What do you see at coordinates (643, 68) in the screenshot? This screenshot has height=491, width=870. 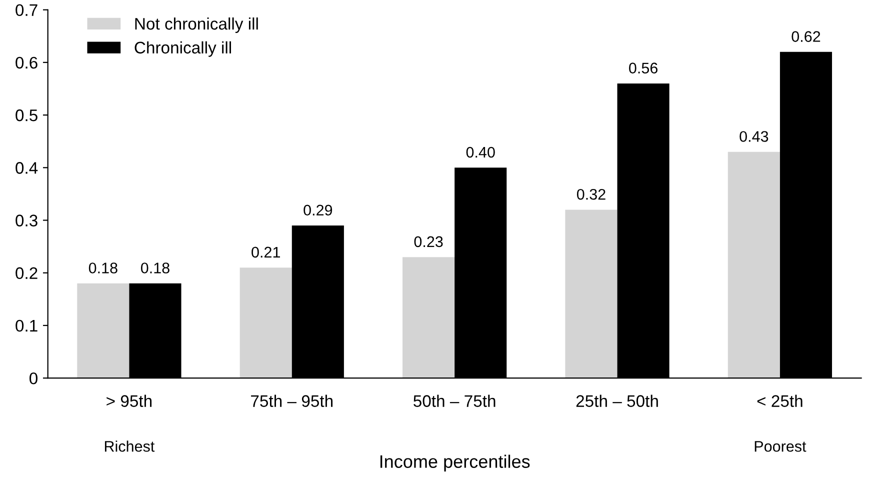 I see `data-label: 0.56` at bounding box center [643, 68].